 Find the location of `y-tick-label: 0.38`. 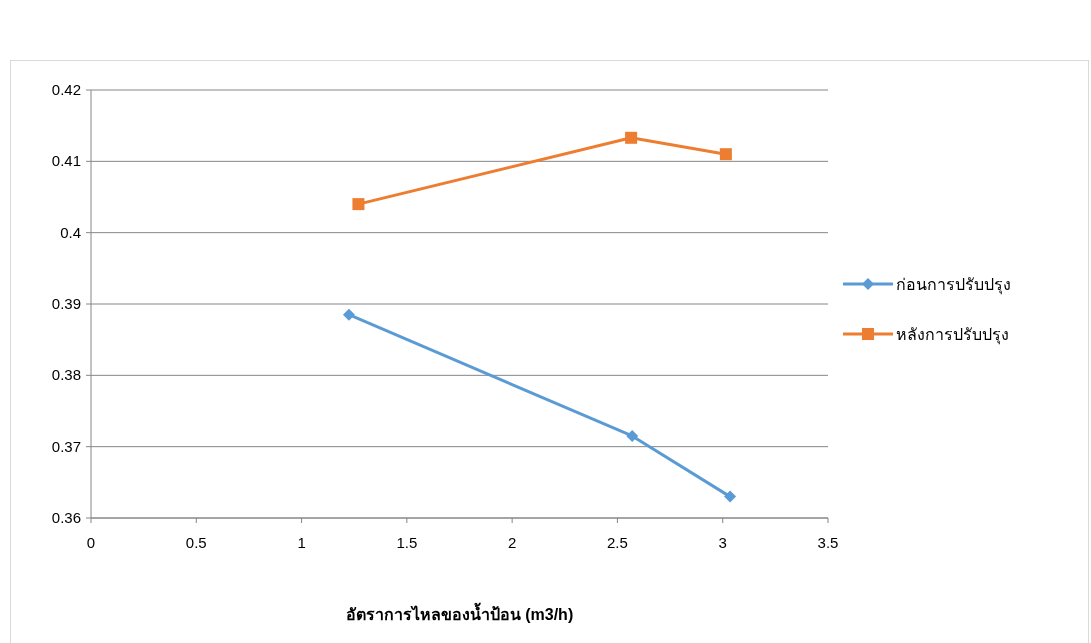

y-tick-label: 0.38 is located at coordinates (66, 375).